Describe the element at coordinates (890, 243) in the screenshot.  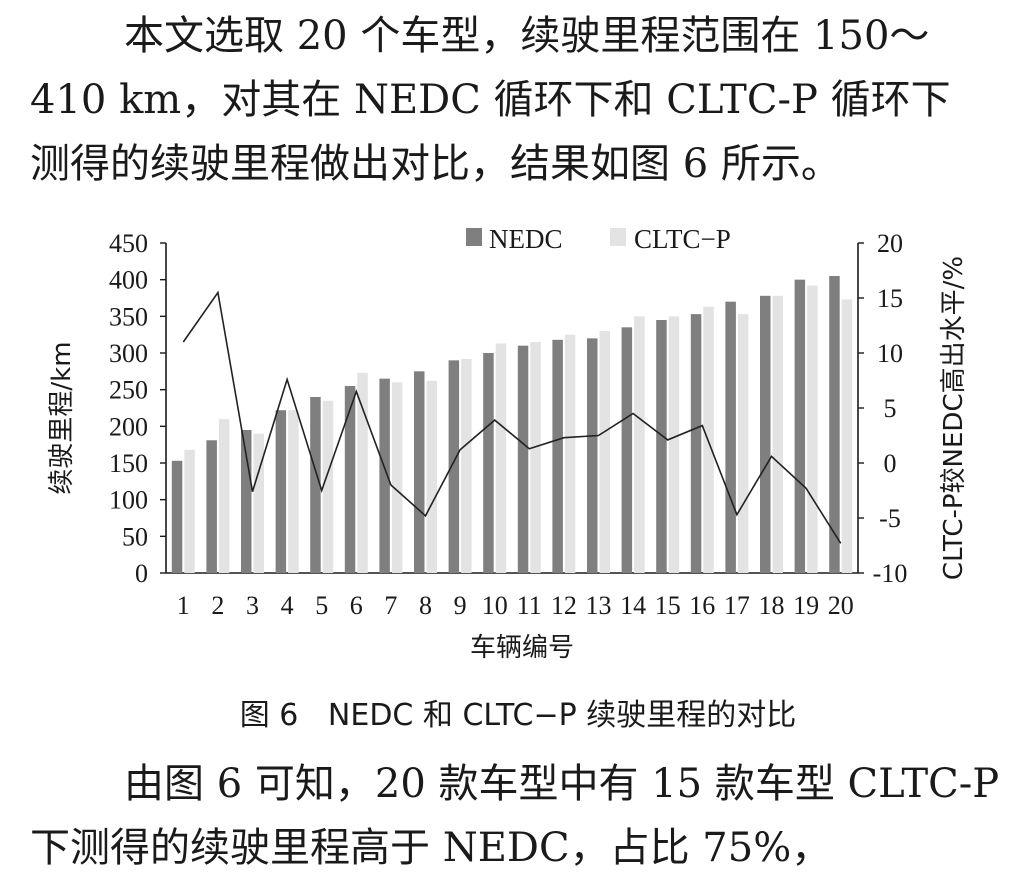
I see `right-tick-label: 20` at that location.